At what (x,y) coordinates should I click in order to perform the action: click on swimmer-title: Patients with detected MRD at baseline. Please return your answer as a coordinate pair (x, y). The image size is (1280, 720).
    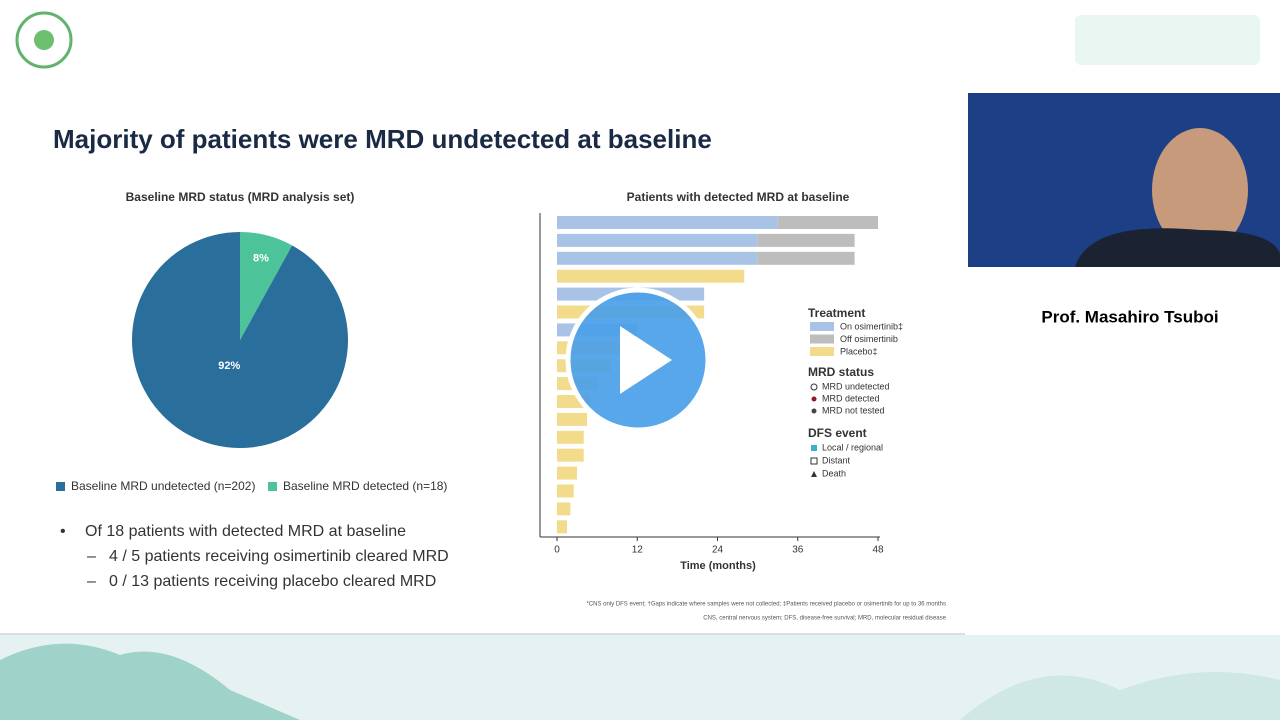
    Looking at the image, I should click on (738, 197).